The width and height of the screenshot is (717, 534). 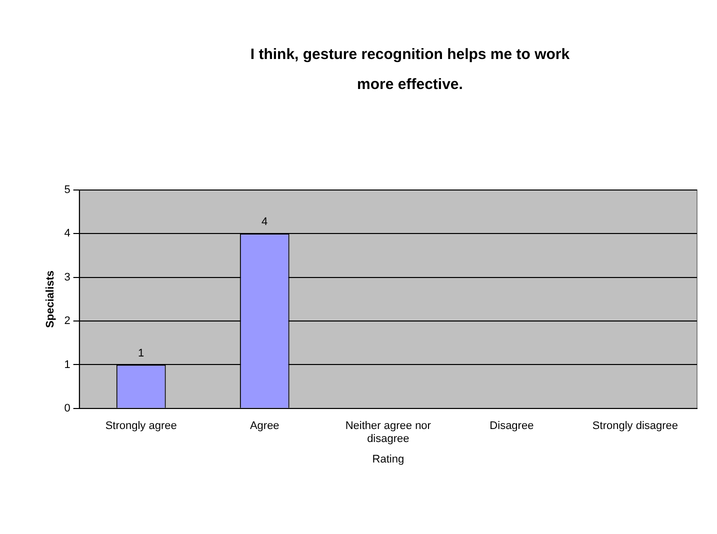 I want to click on y-axis-title: Specialists, so click(x=50, y=299).